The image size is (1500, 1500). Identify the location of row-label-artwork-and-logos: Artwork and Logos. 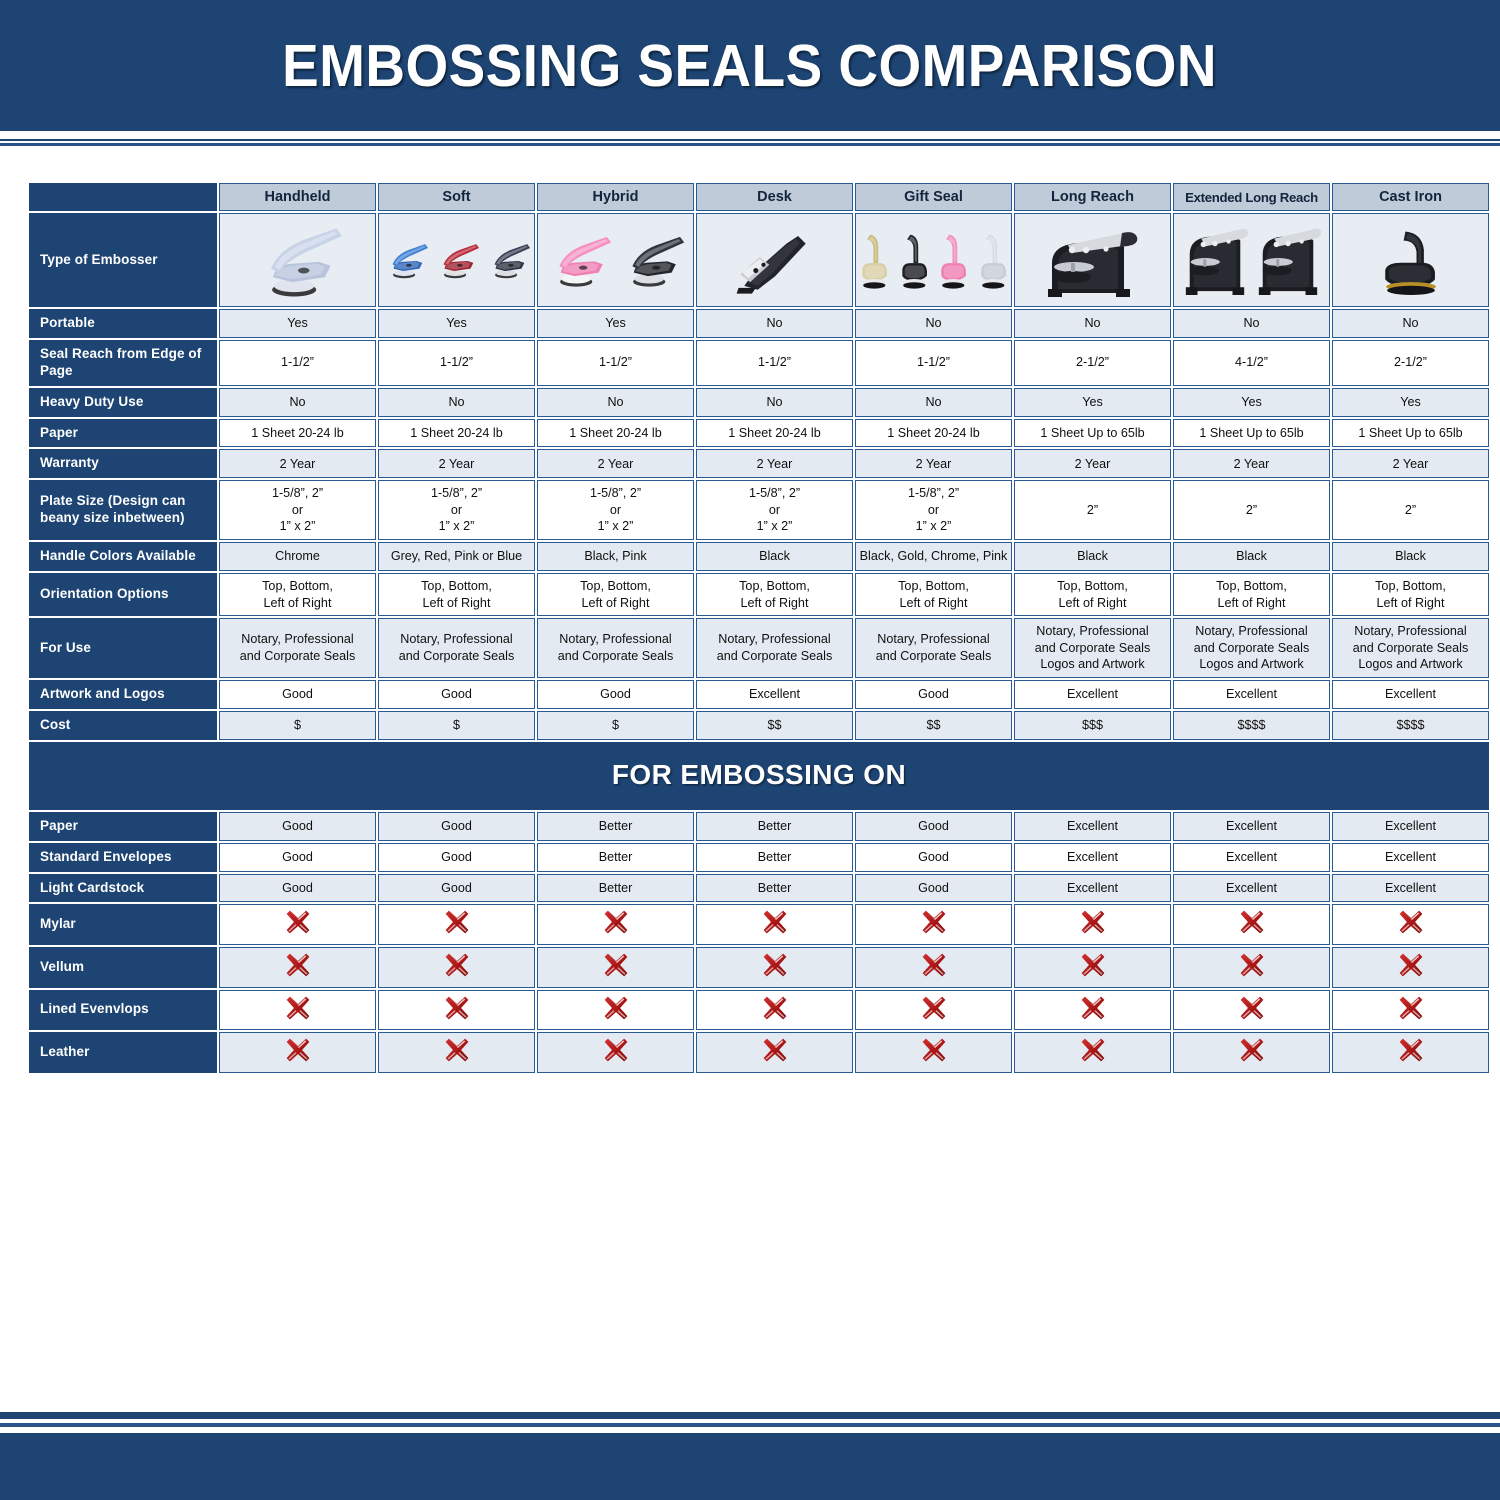
(123, 694).